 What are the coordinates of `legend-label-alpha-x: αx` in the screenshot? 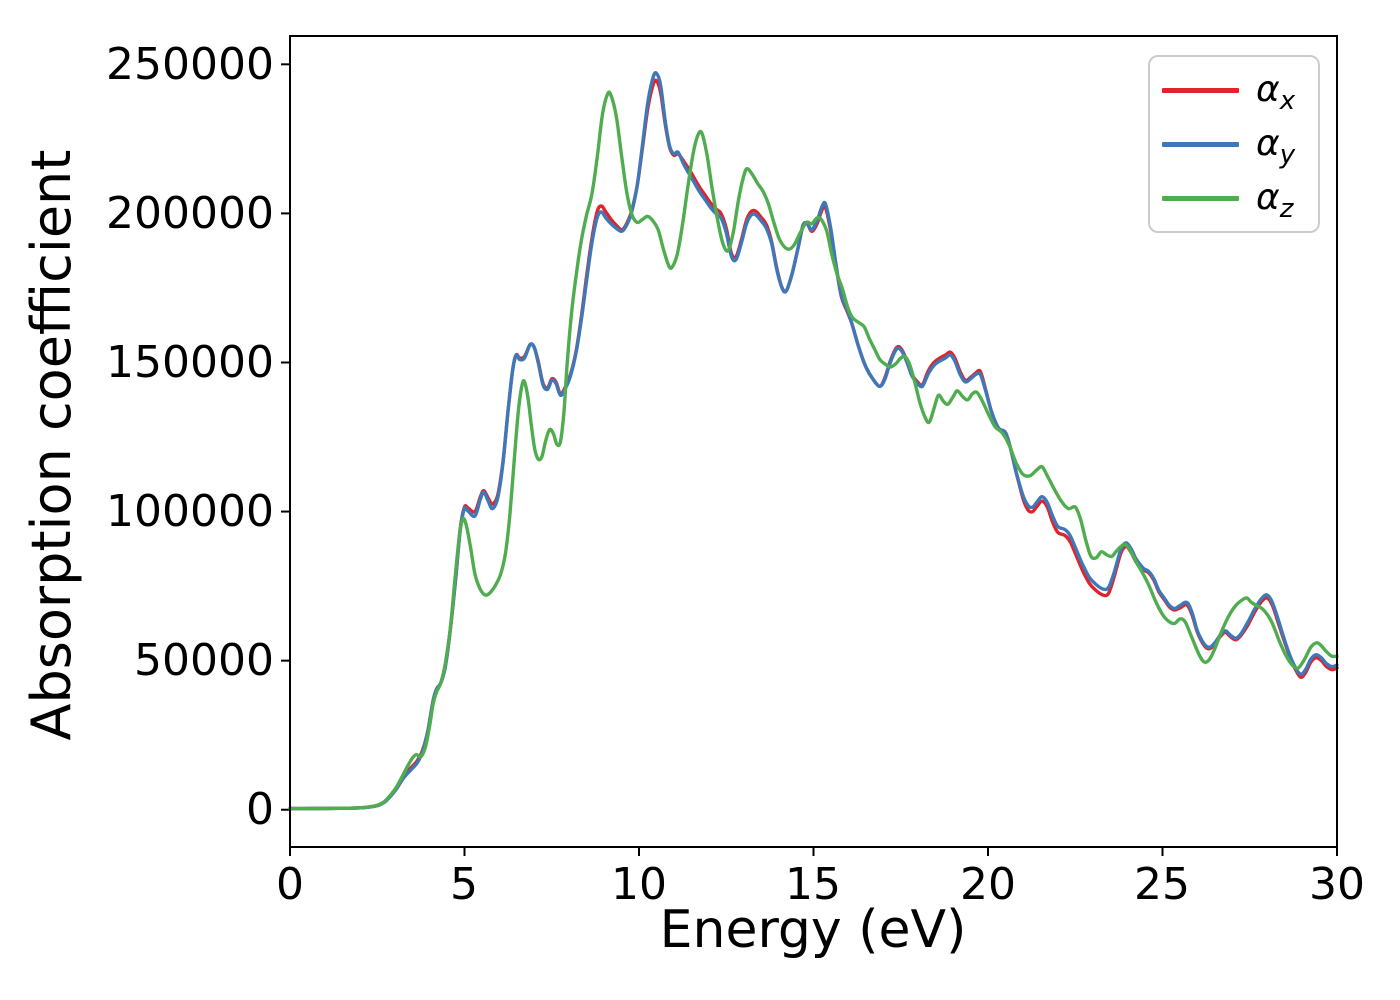 It's located at (1276, 93).